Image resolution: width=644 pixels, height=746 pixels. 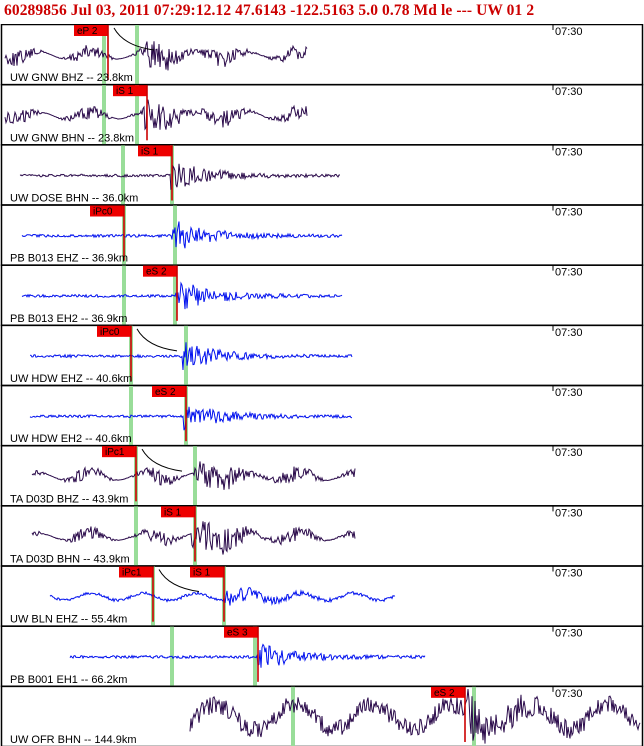 I want to click on station-label: TA D03D BHN -- 43.9km, so click(x=70, y=560).